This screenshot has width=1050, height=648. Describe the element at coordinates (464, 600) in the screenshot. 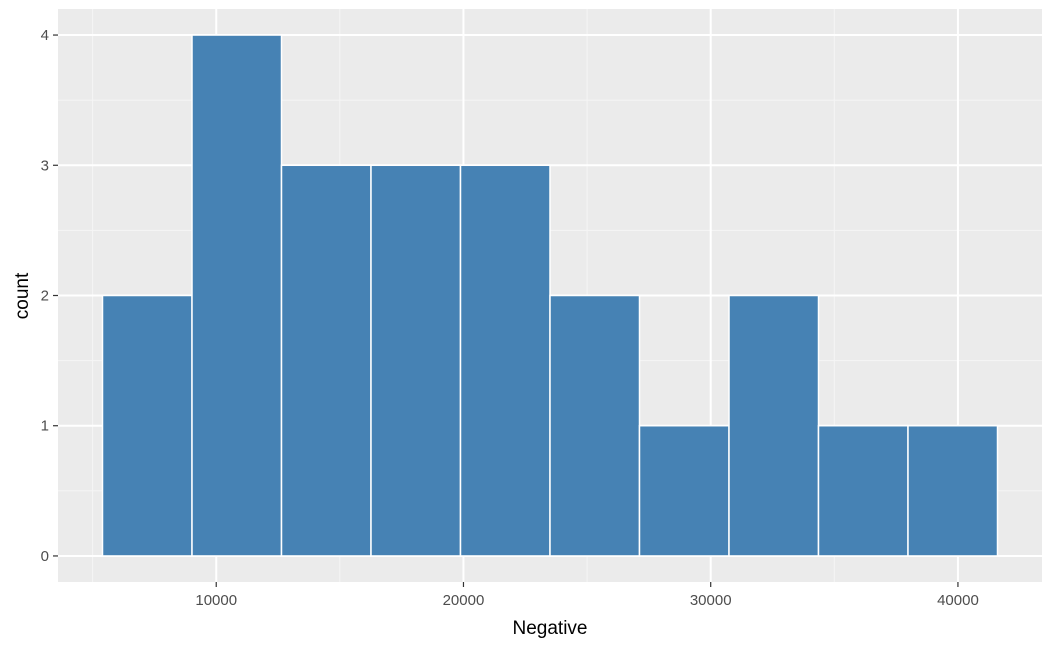

I see `x-tick-label: 20000` at that location.